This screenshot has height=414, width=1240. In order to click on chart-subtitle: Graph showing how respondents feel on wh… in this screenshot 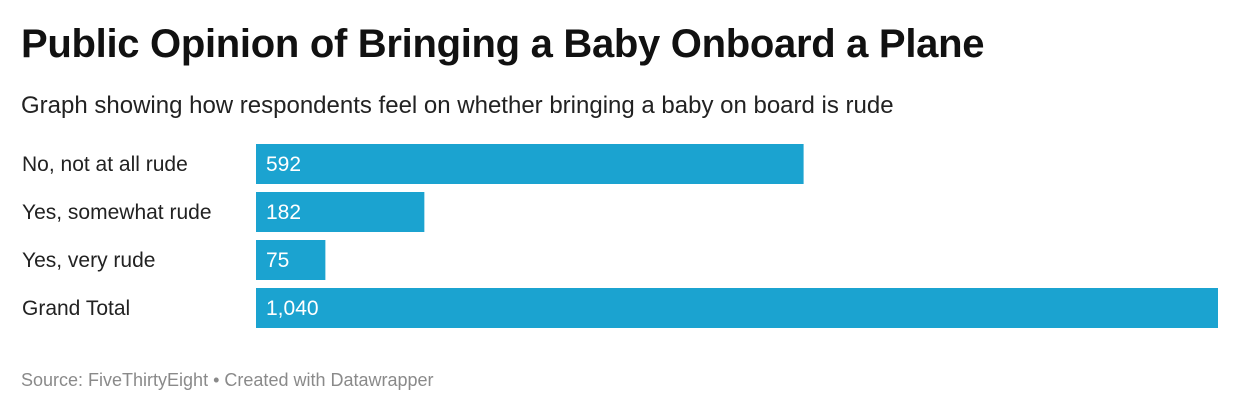, I will do `click(457, 105)`.